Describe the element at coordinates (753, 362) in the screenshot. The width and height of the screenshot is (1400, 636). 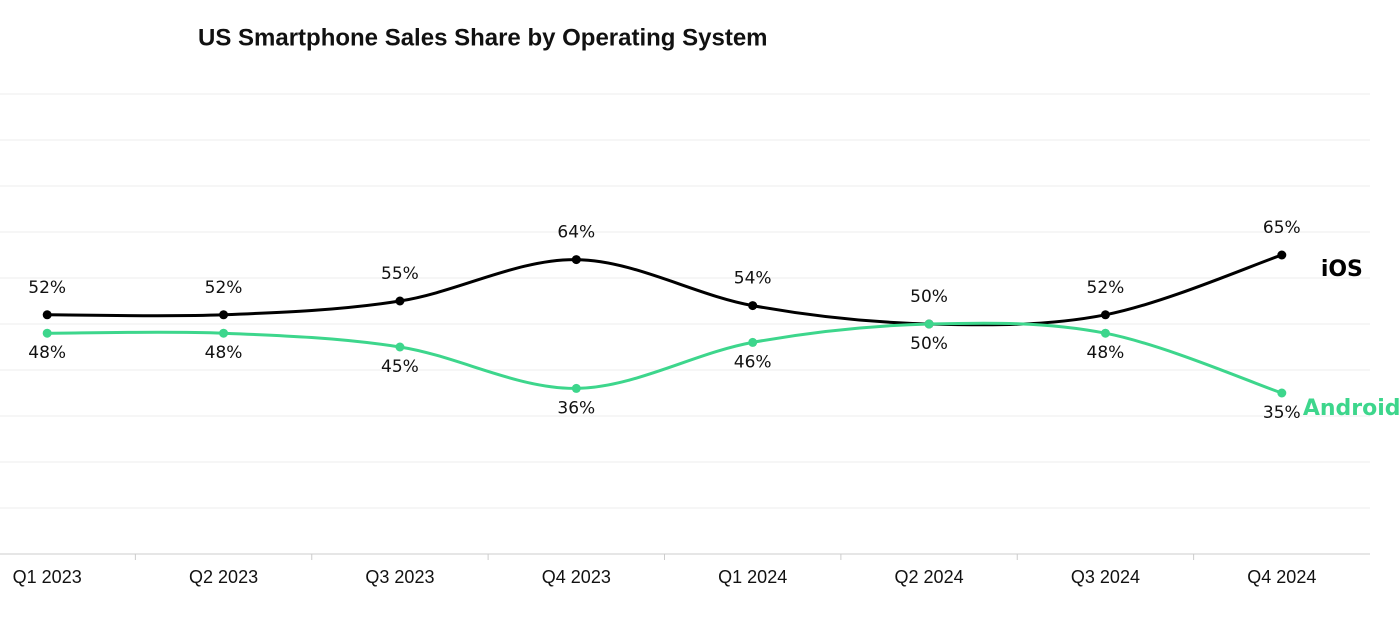
I see `data-label: 46%` at that location.